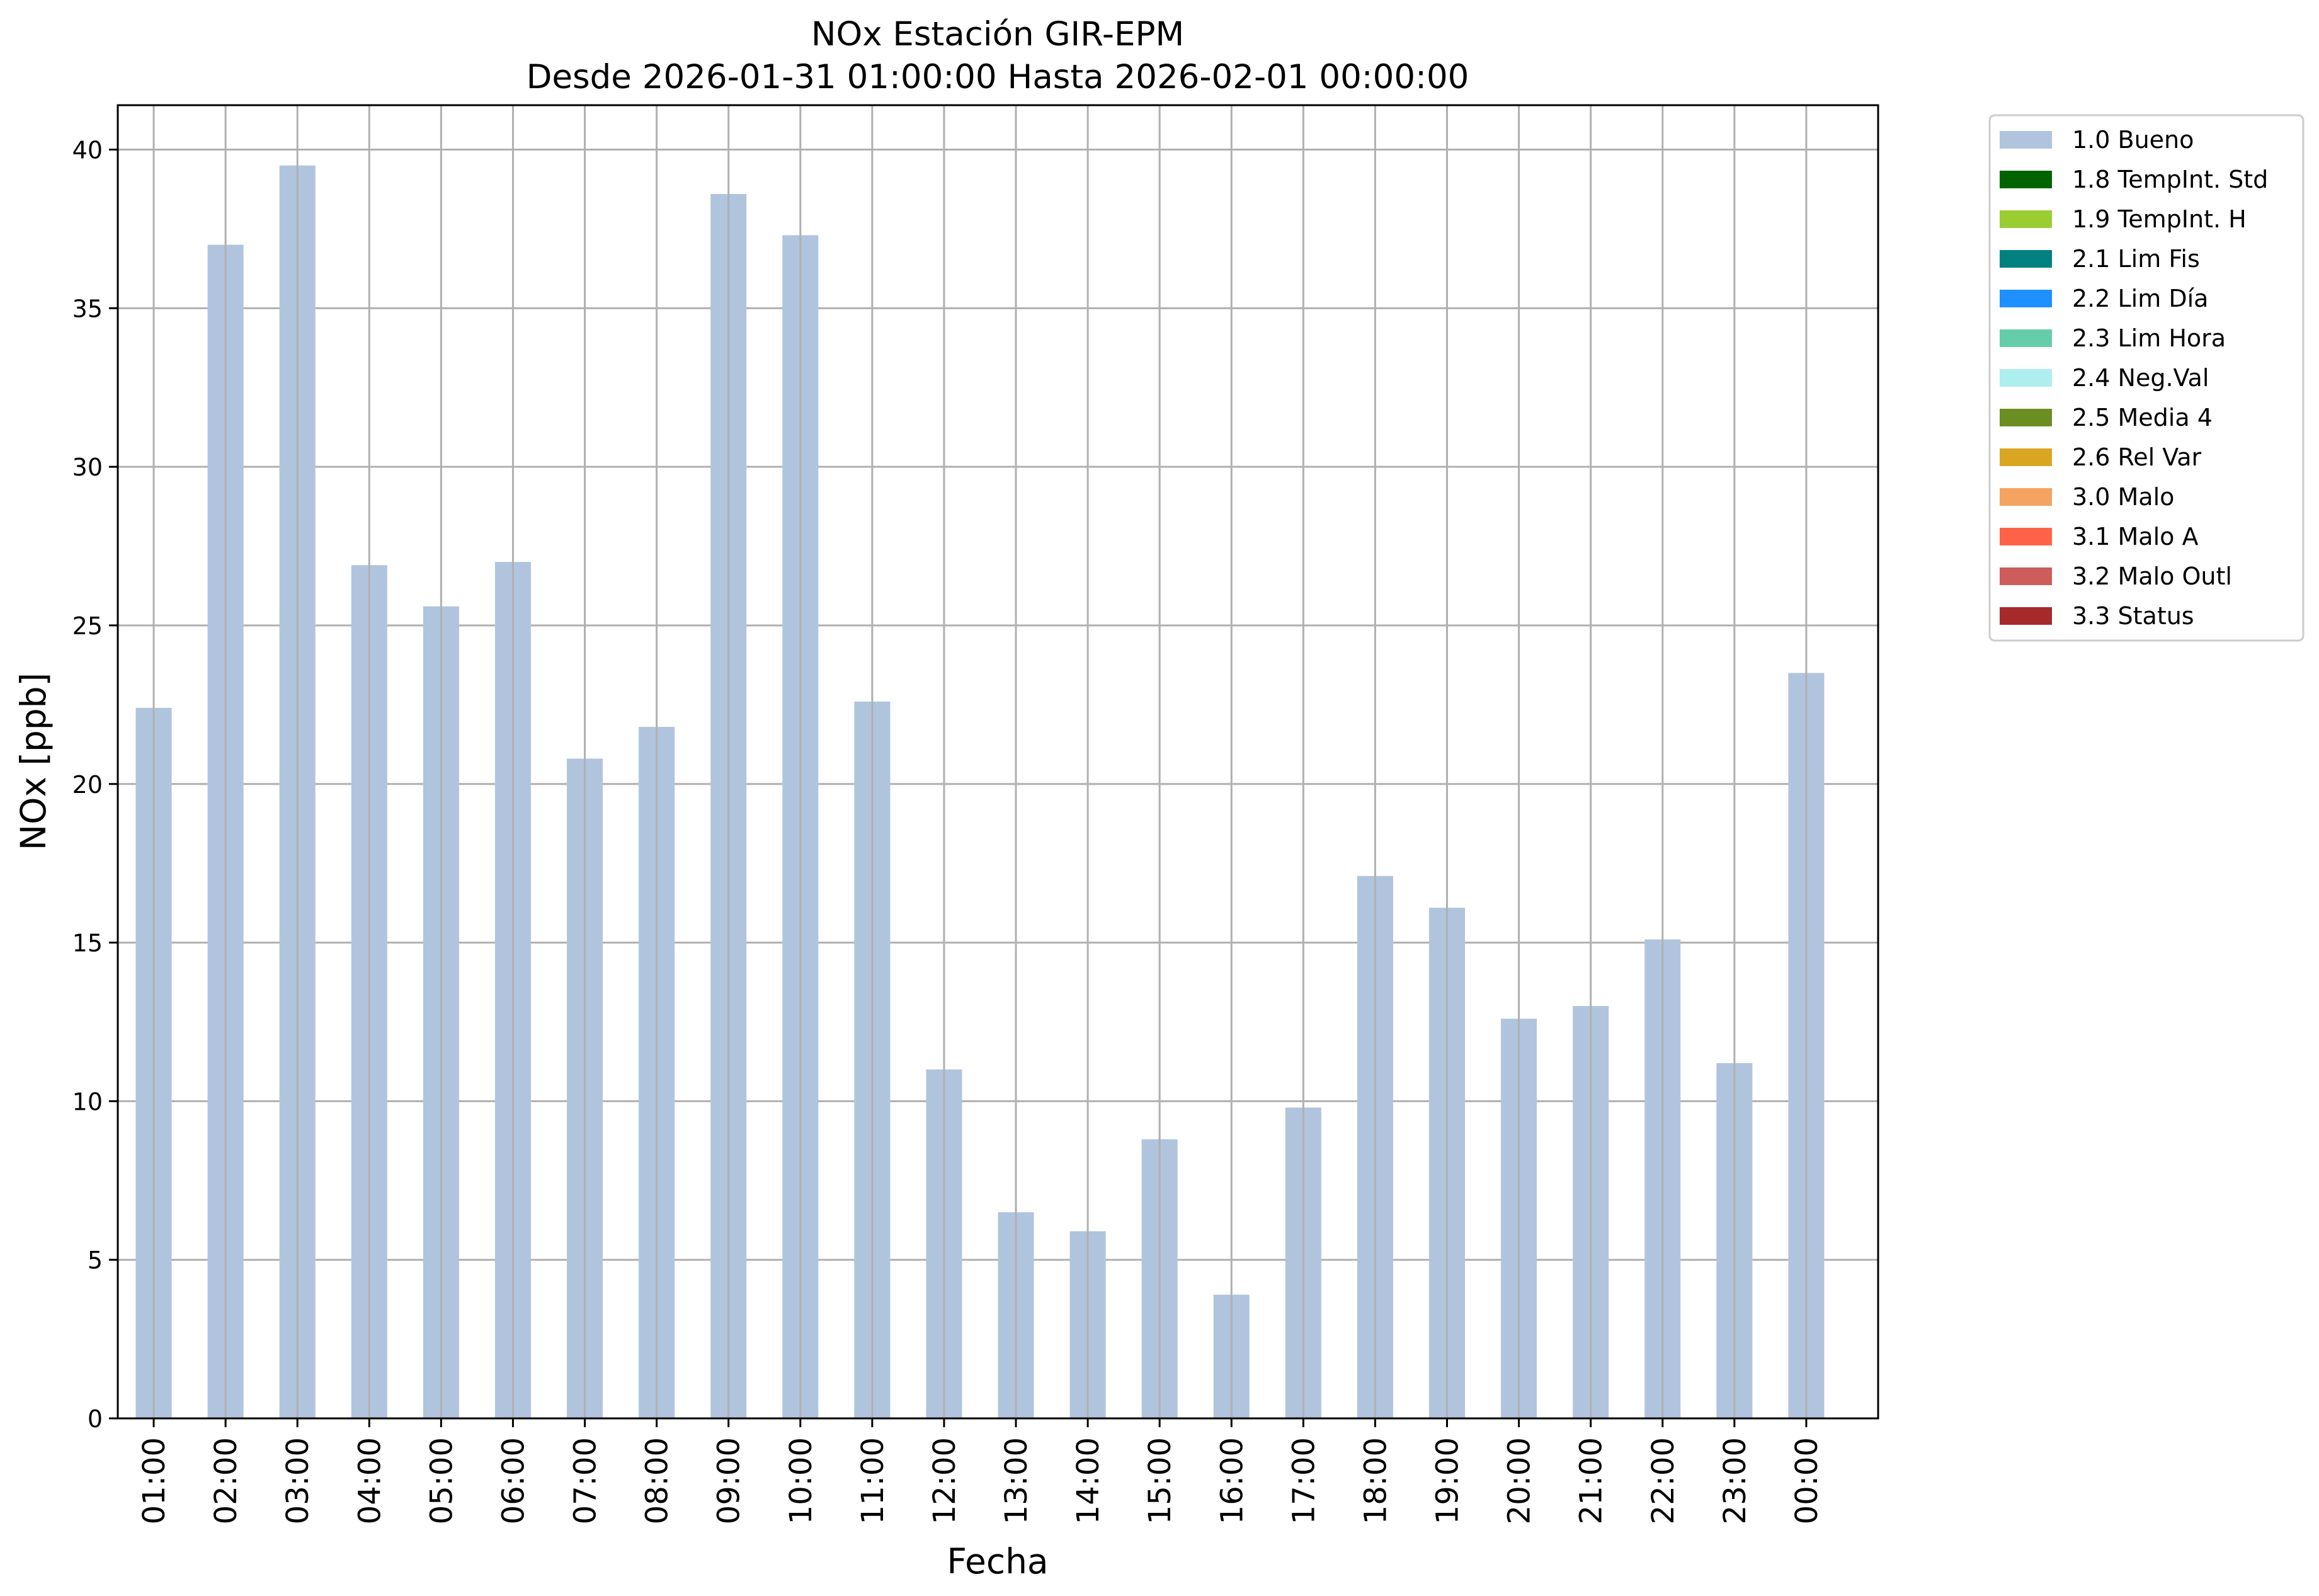 This screenshot has height=1596, width=2319. Describe the element at coordinates (513, 1480) in the screenshot. I see `x-tick-label: 06:00` at that location.